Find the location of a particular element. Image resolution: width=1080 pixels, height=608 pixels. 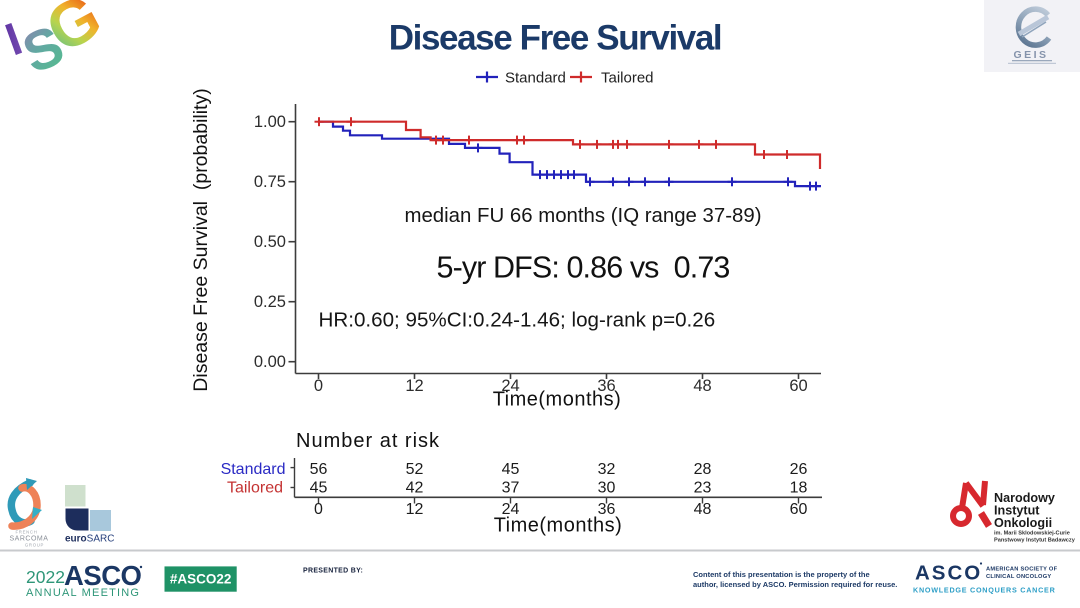

svg-text: Panstwowy Instytut Badawczy is located at coordinates (1035, 541).